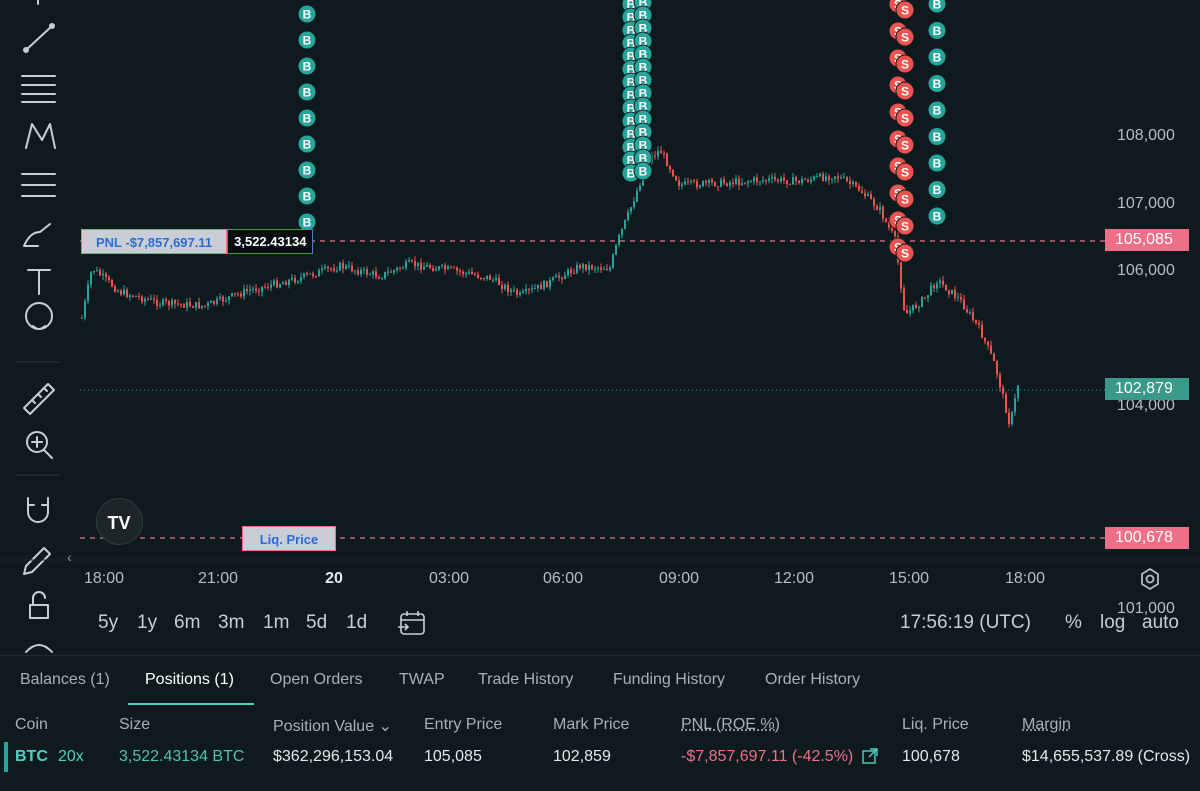 Image resolution: width=1200 pixels, height=791 pixels. Describe the element at coordinates (332, 726) in the screenshot. I see `column-header: Position Value ⌄` at that location.